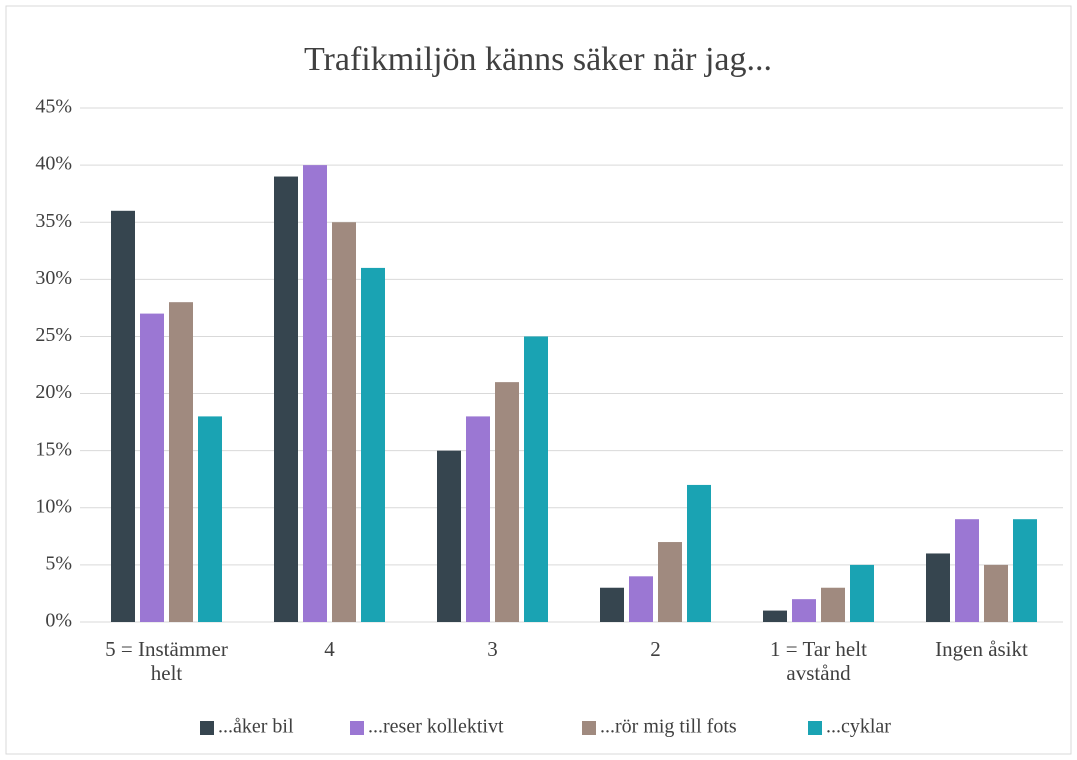 This screenshot has height=760, width=1077. Describe the element at coordinates (58, 563) in the screenshot. I see `y-tick-label: 5%` at that location.